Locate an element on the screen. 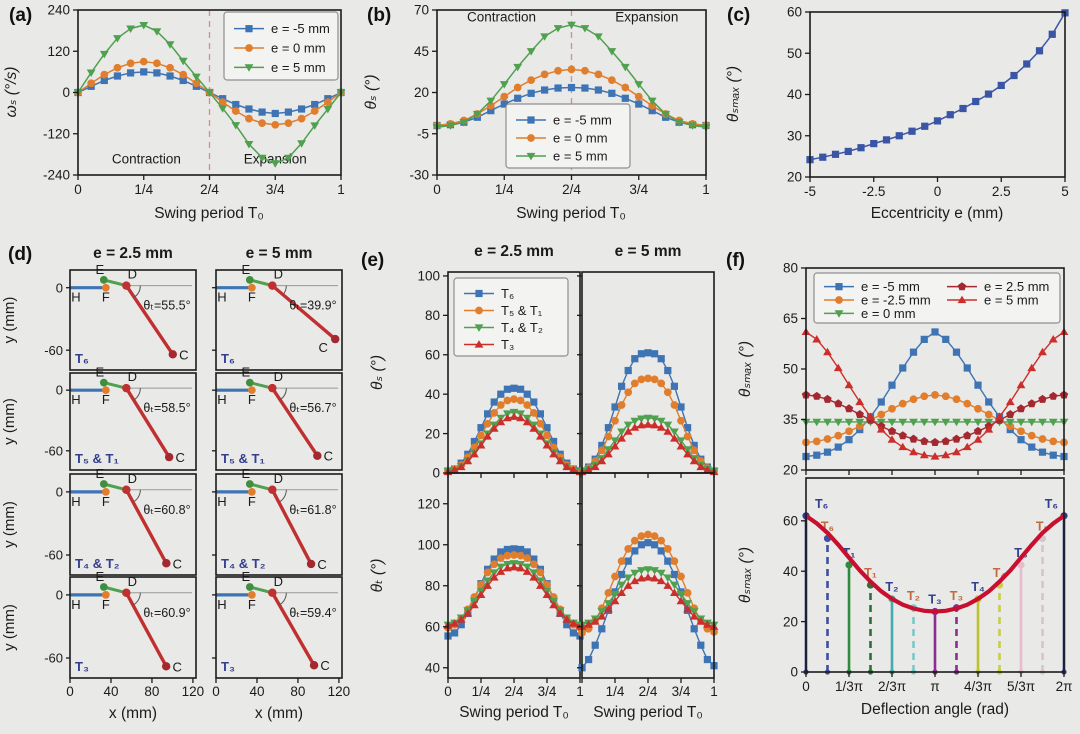 This screenshot has height=734, width=1080. panel-b-label: (b) is located at coordinates (379, 15).